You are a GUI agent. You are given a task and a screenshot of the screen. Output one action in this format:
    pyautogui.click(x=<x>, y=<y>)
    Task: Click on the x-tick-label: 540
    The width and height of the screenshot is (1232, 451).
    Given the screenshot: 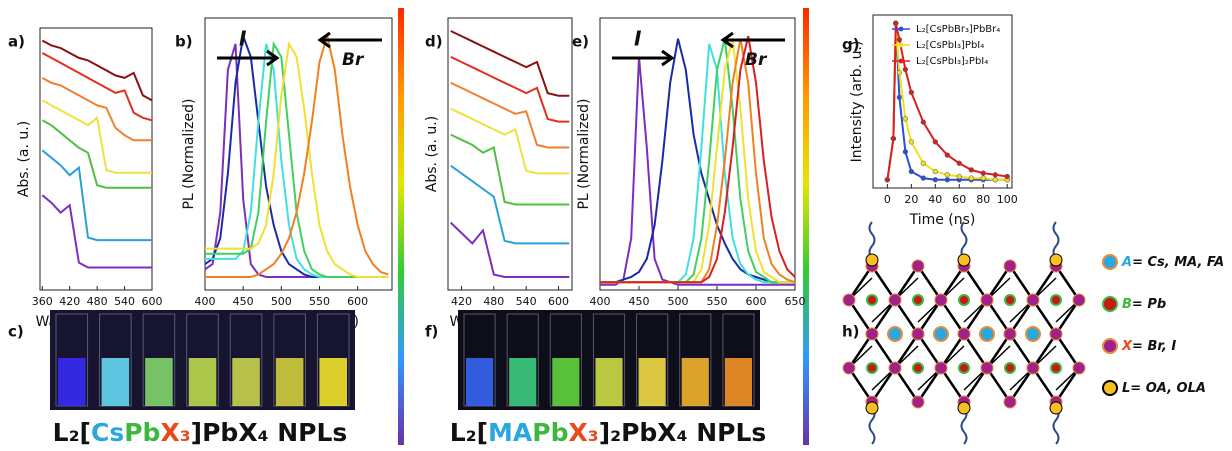 What is the action you would take?
    pyautogui.click(x=124, y=301)
    